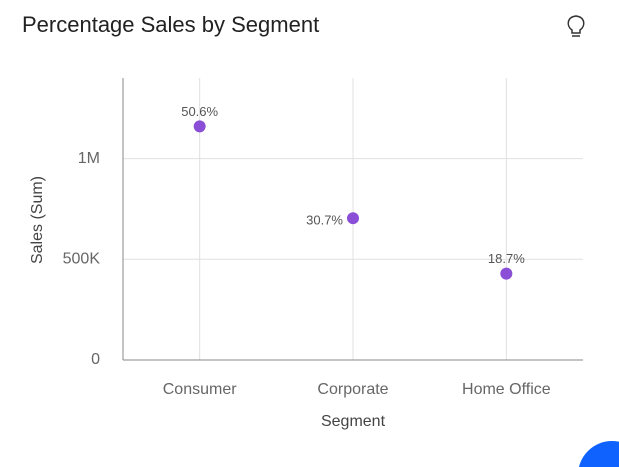 The width and height of the screenshot is (619, 467). What do you see at coordinates (200, 389) in the screenshot?
I see `x-tick-label: Consumer` at bounding box center [200, 389].